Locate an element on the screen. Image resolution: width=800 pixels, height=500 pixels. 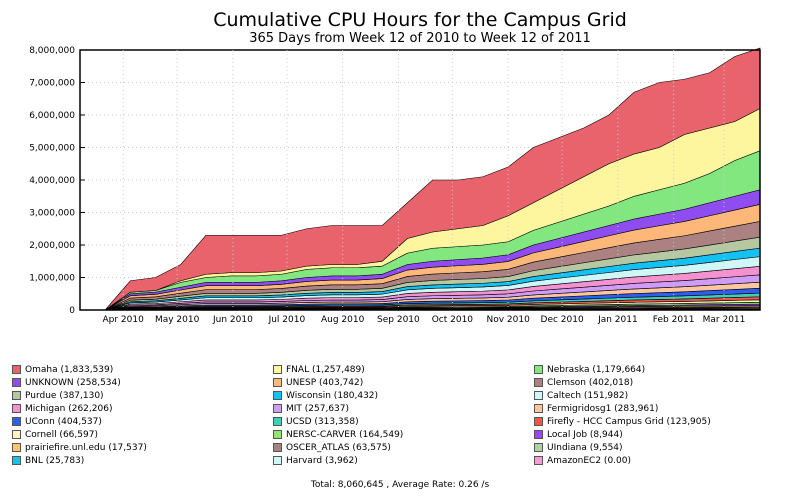
legend-item: UConn (404,537) is located at coordinates (57, 421).